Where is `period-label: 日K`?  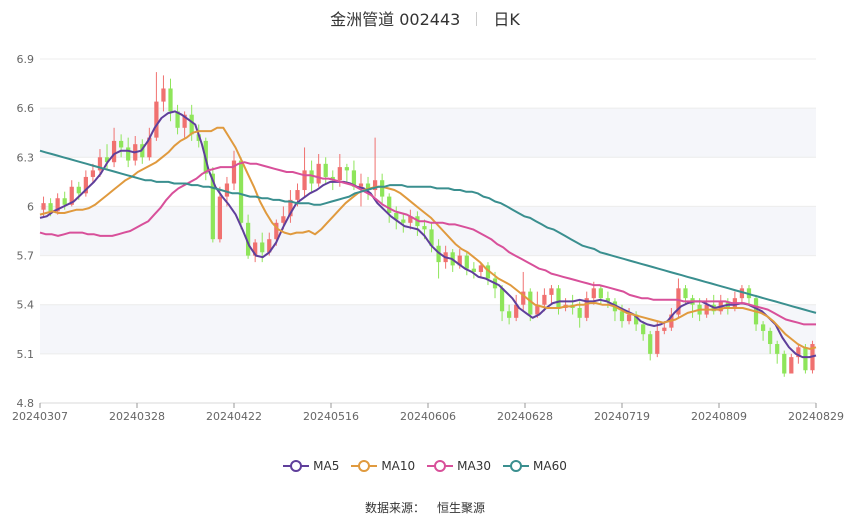
period-label: 日K is located at coordinates (506, 19).